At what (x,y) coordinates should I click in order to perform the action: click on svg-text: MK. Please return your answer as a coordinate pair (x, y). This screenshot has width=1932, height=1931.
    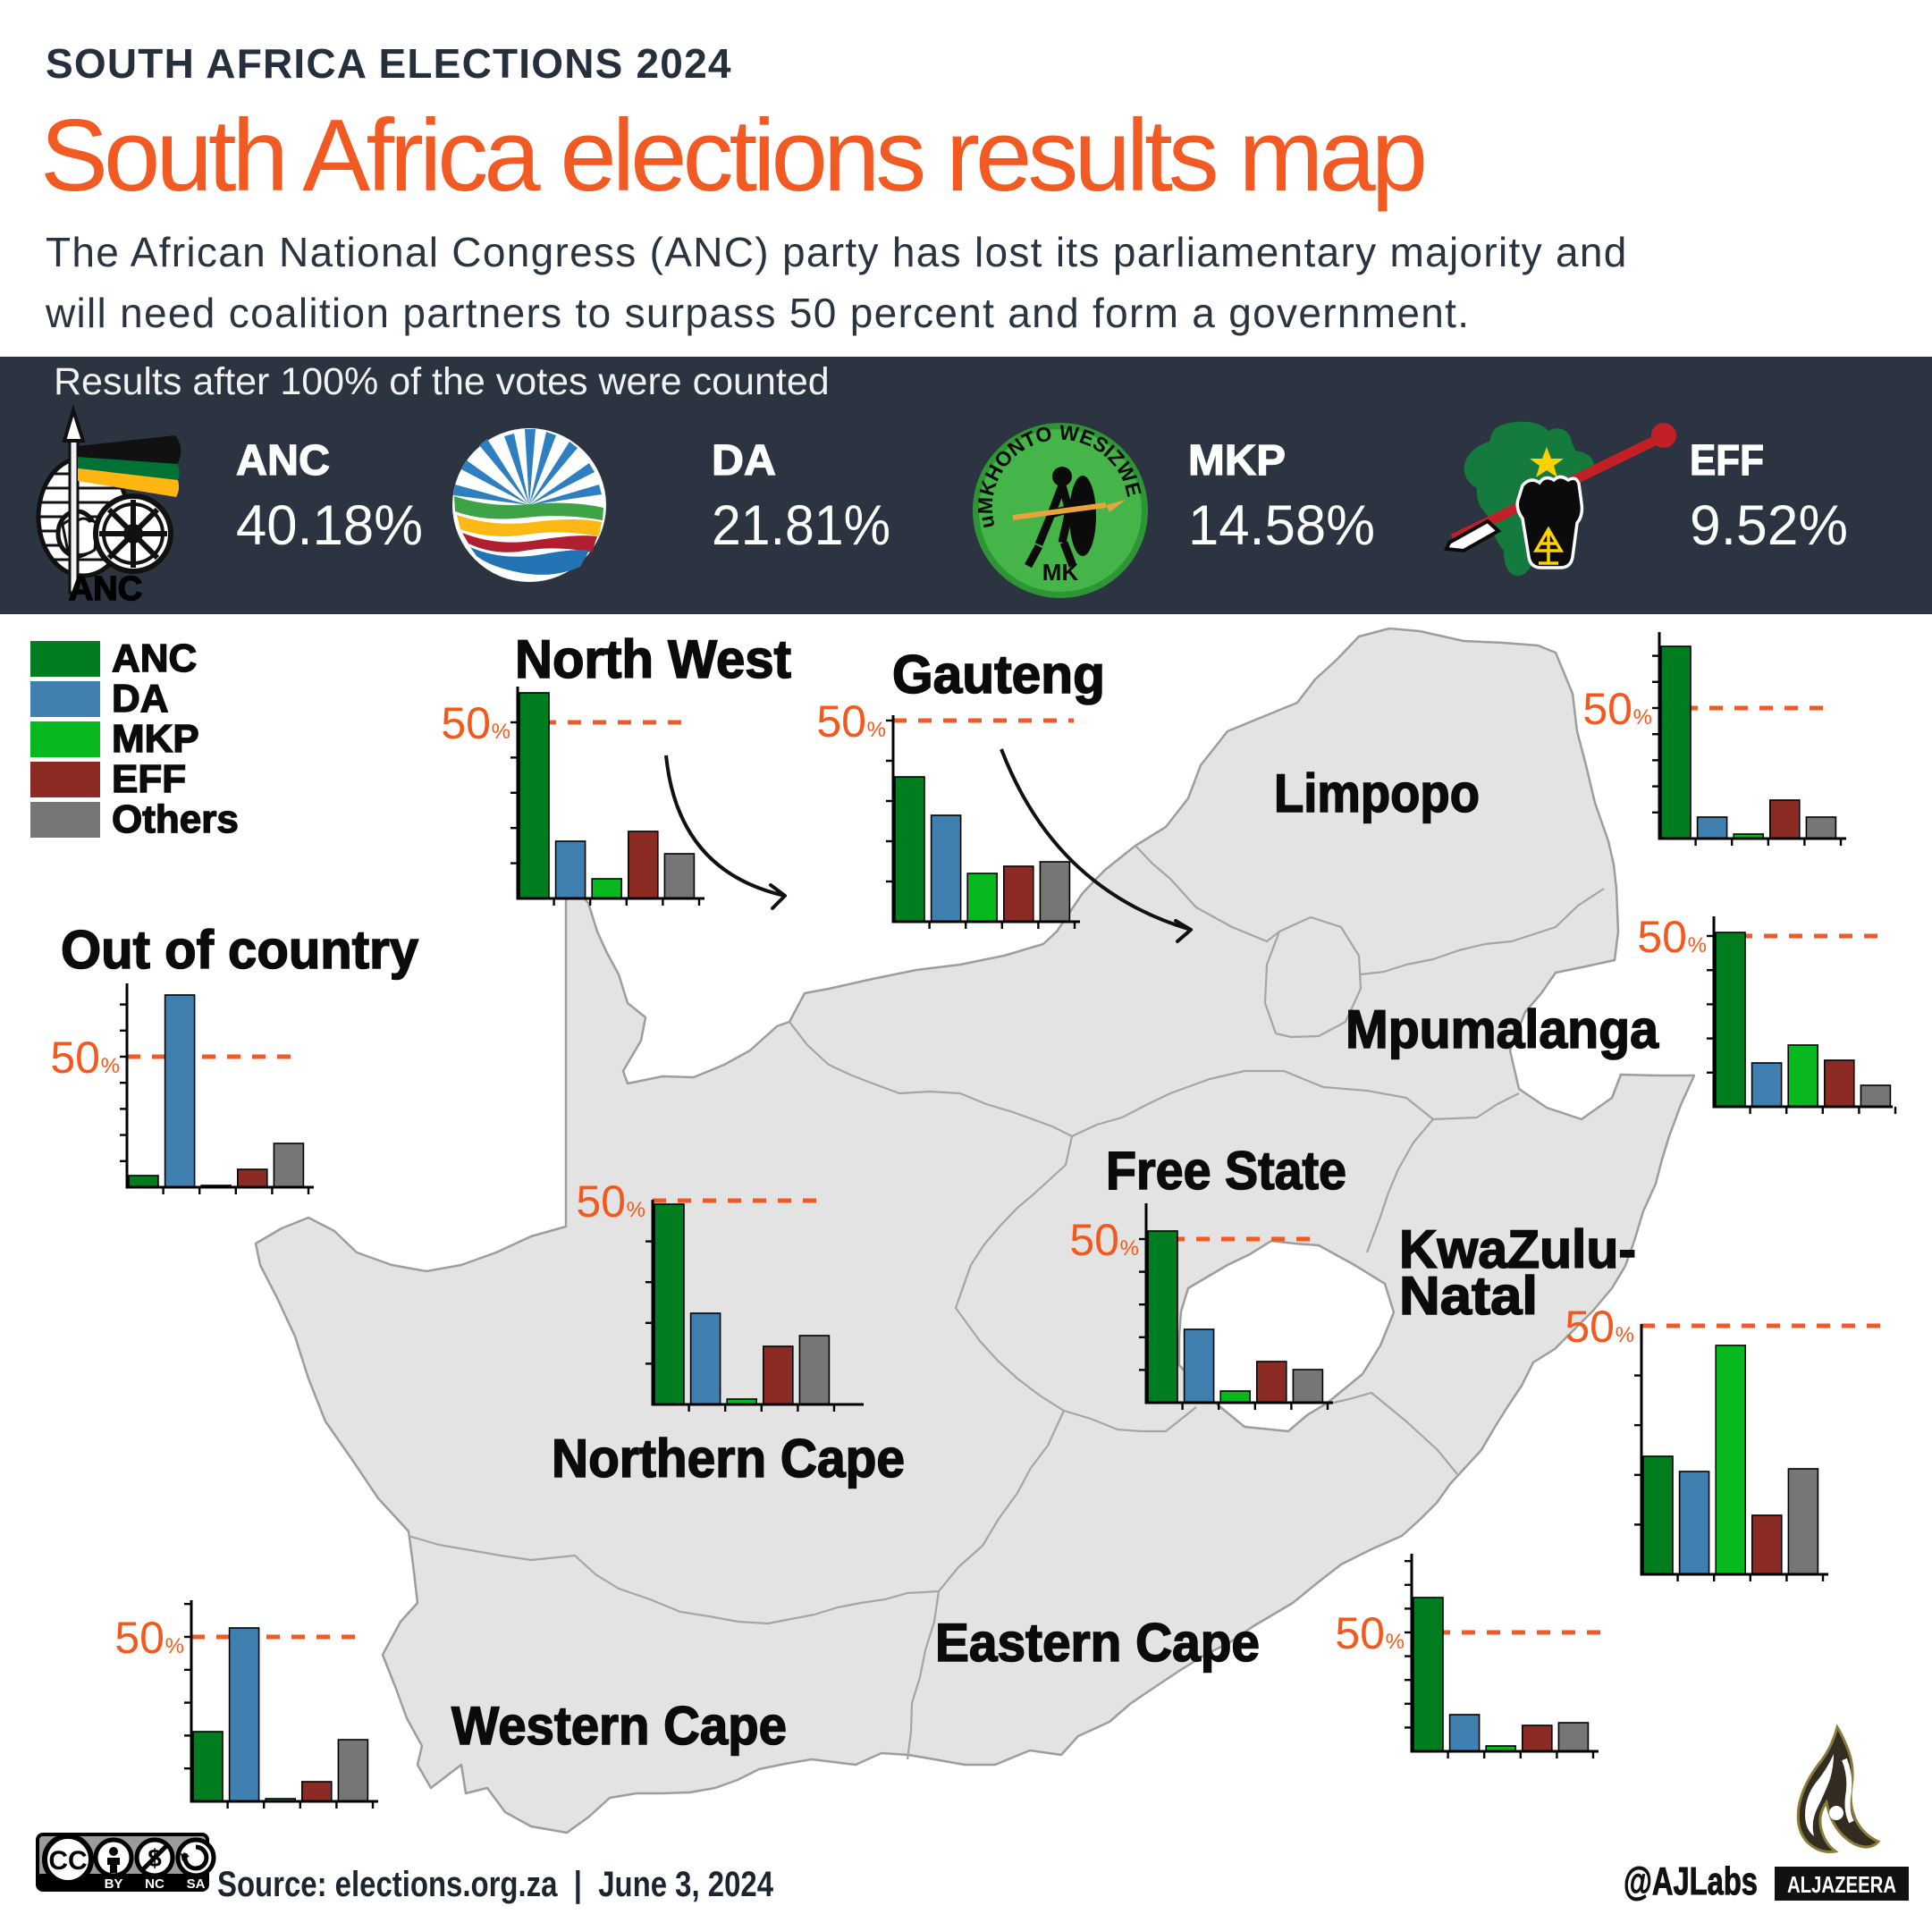
    Looking at the image, I should click on (1060, 572).